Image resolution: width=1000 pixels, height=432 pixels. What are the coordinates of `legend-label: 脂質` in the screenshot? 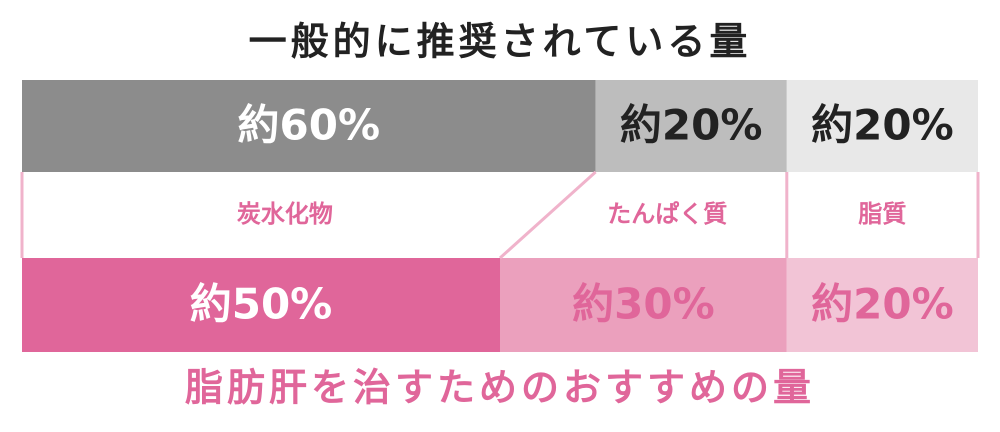 It's located at (882, 214).